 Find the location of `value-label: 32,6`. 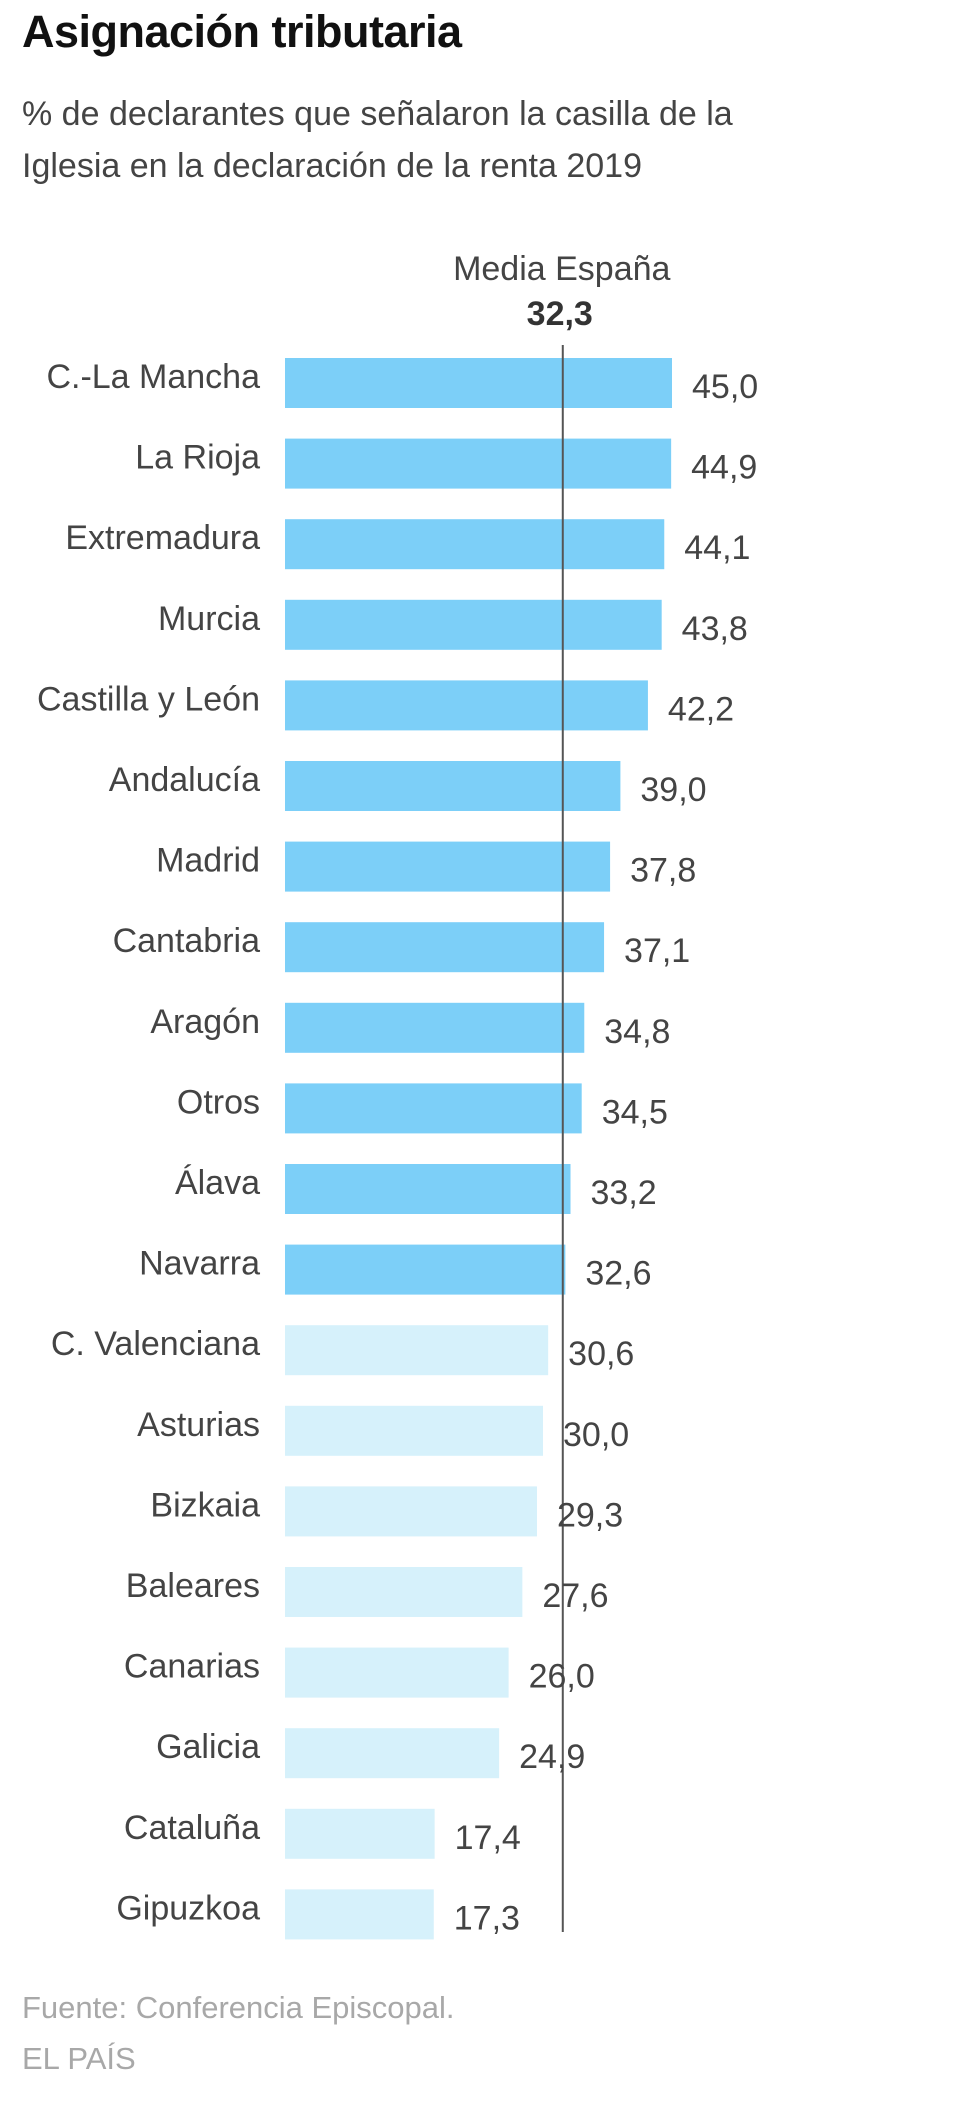

value-label: 32,6 is located at coordinates (618, 1274).